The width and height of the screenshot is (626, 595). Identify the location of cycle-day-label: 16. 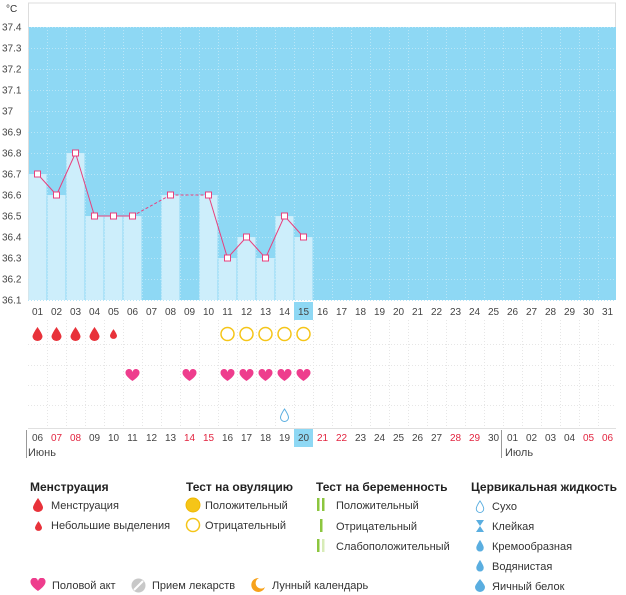
(323, 312).